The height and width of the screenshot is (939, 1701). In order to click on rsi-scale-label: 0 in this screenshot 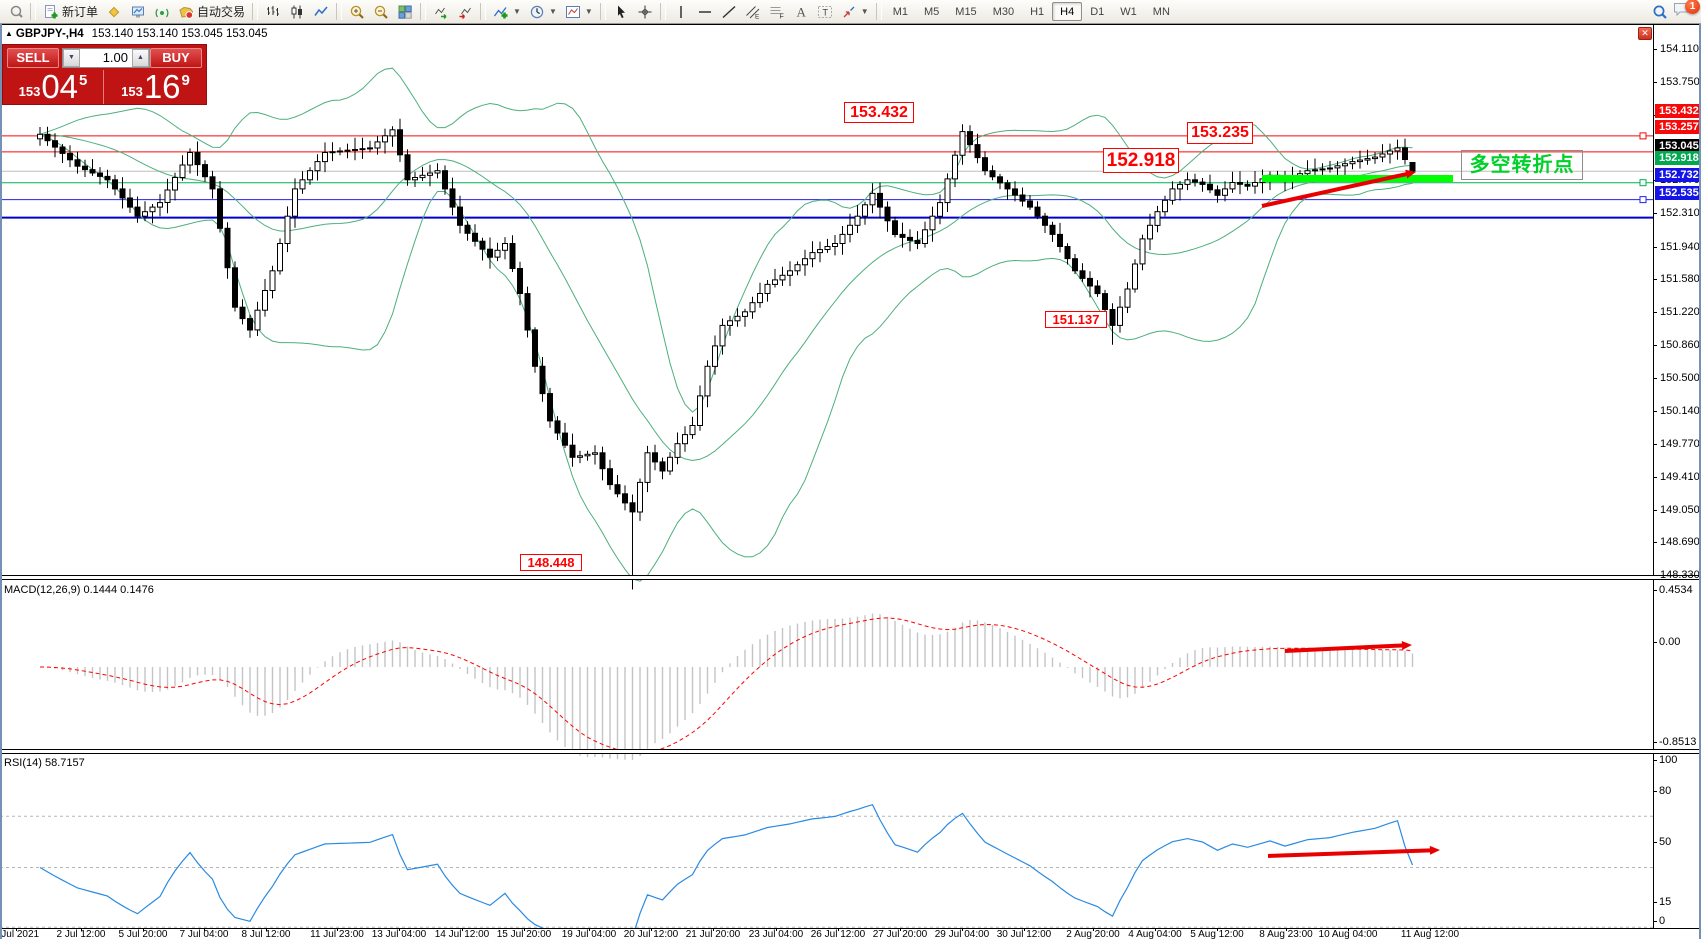, I will do `click(1662, 921)`.